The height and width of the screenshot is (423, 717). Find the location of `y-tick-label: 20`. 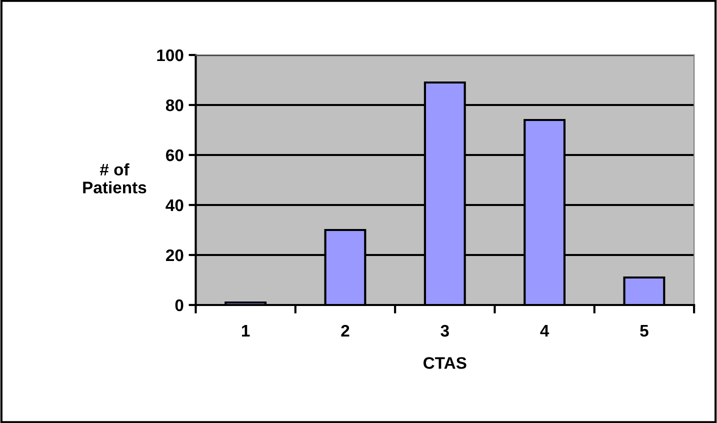

y-tick-label: 20 is located at coordinates (175, 255).